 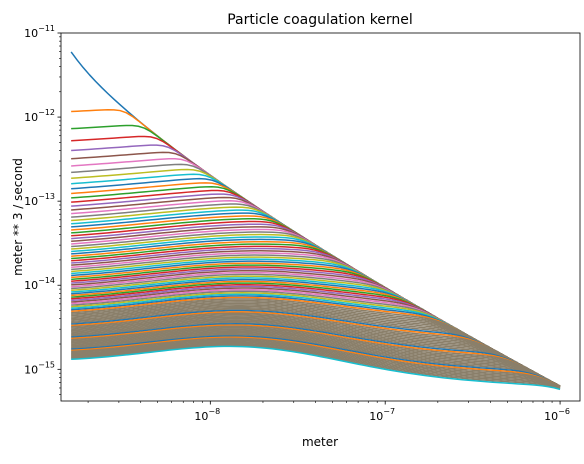 I want to click on y-tick-exponent: −14, so click(x=46, y=280).